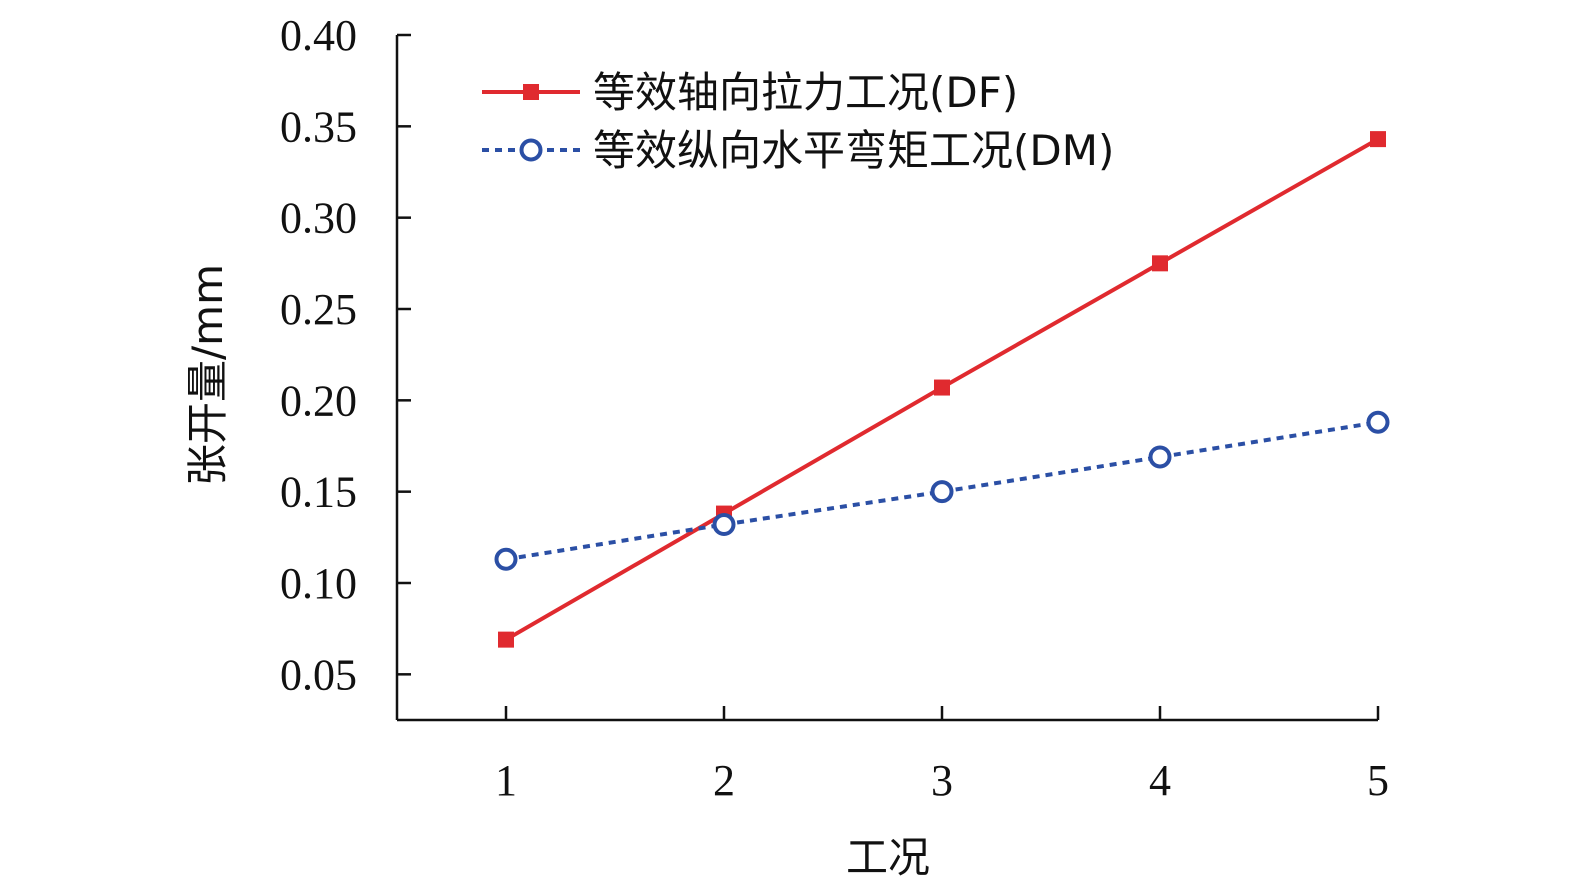 The width and height of the screenshot is (1575, 890). I want to click on y-tick-label: 0.15, so click(318, 492).